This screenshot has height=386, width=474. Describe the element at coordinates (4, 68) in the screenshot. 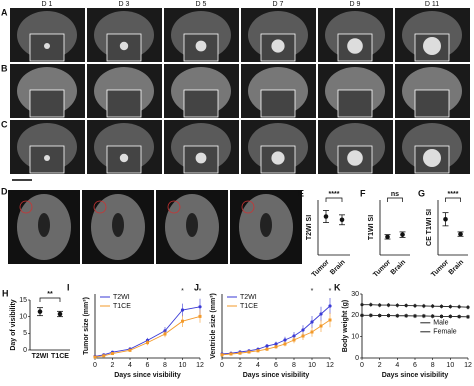

I see `panel-label: B` at that location.